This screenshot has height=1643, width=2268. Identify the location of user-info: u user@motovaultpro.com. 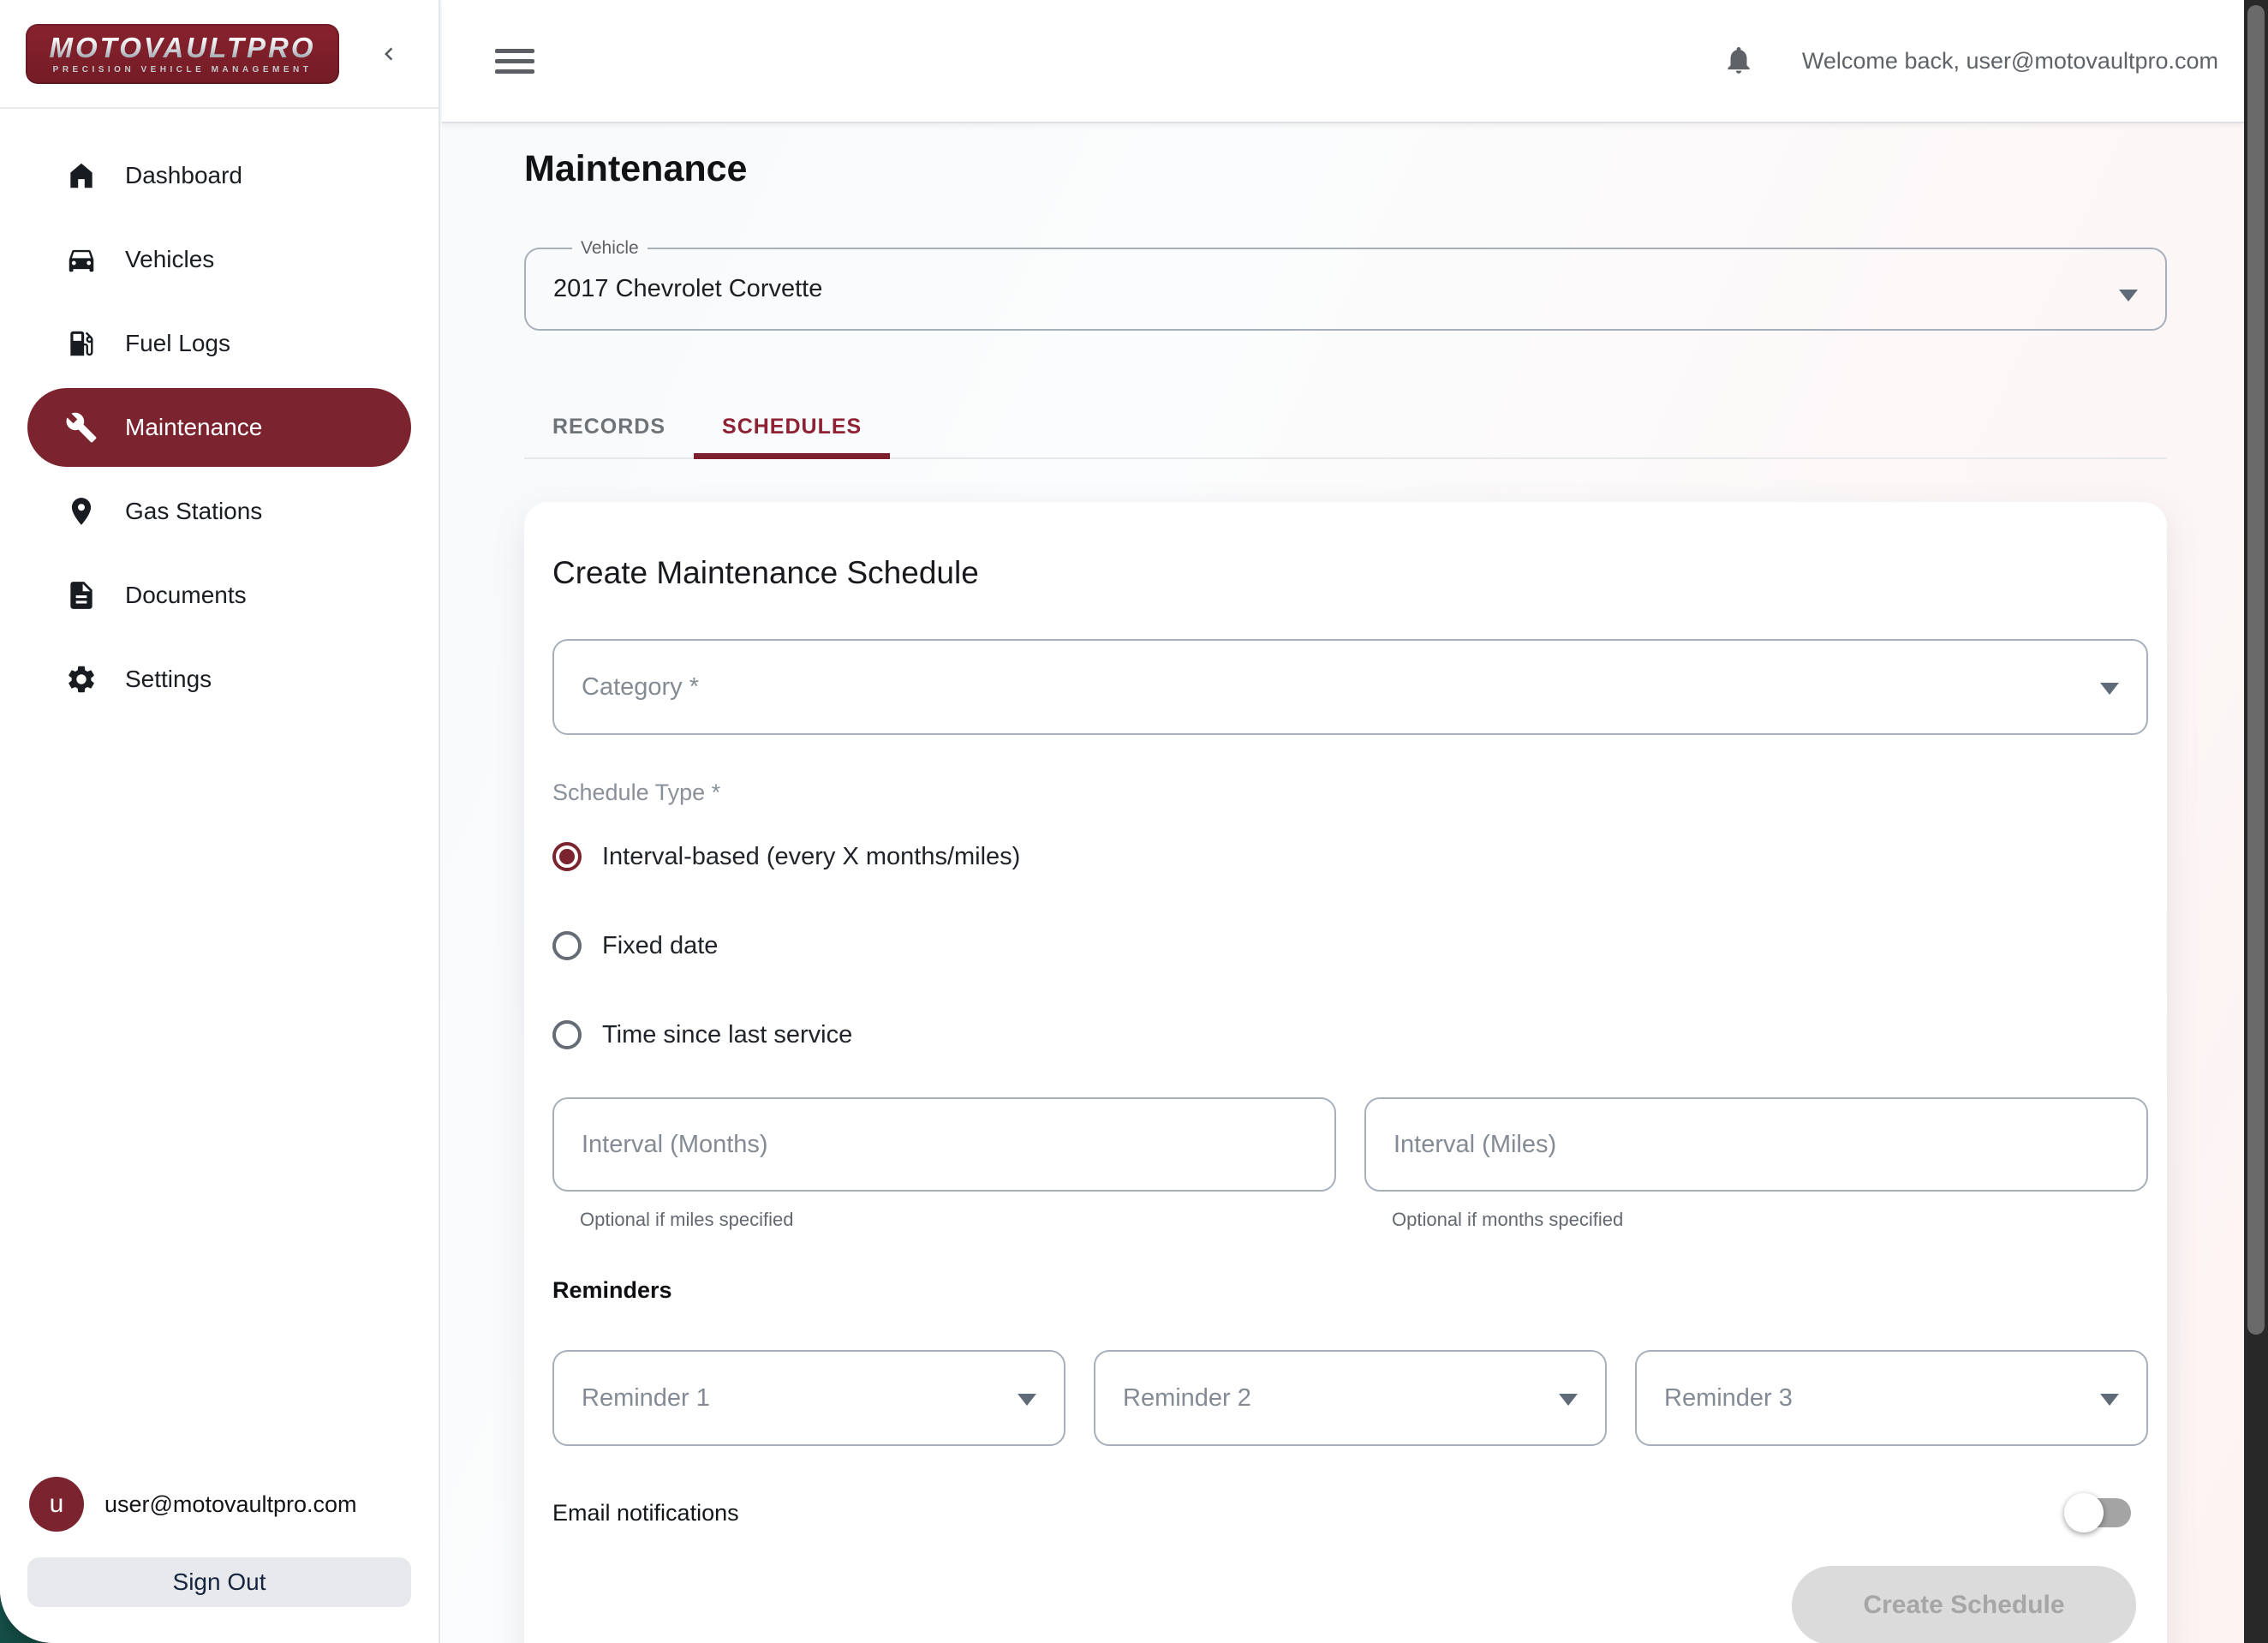
(219, 1504).